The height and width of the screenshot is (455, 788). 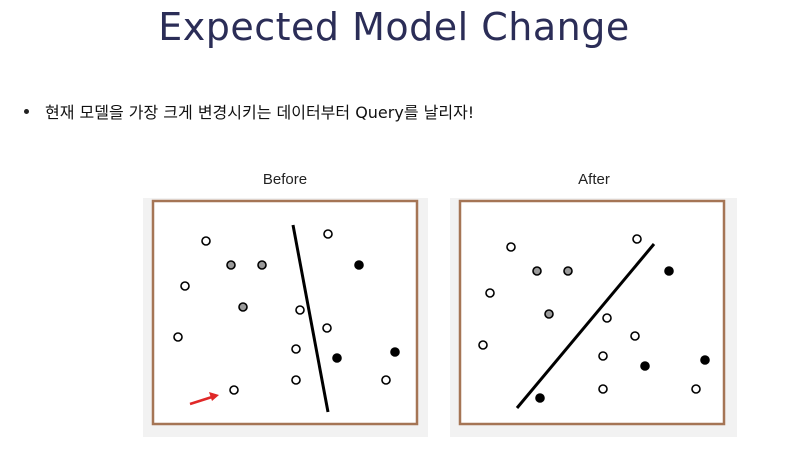 What do you see at coordinates (285, 179) in the screenshot?
I see `before-label: Before` at bounding box center [285, 179].